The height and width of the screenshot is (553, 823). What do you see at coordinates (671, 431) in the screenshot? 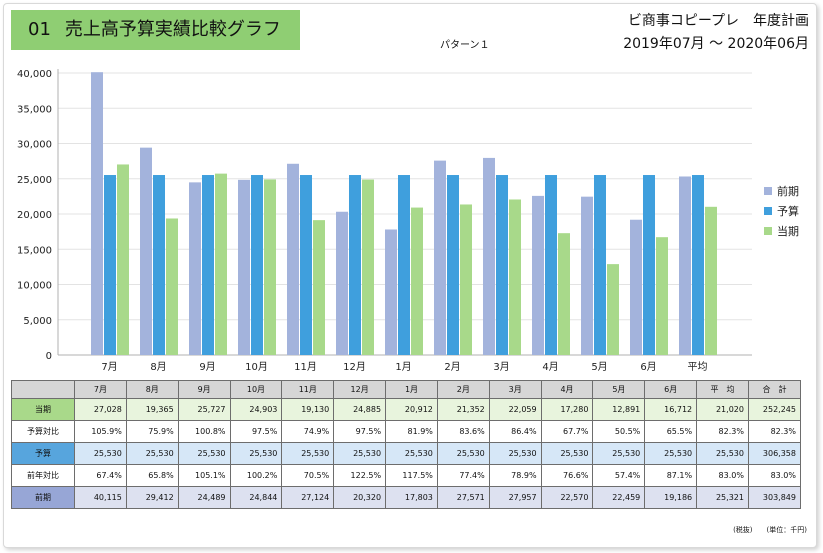
I see `table-cell: 65.5%` at bounding box center [671, 431].